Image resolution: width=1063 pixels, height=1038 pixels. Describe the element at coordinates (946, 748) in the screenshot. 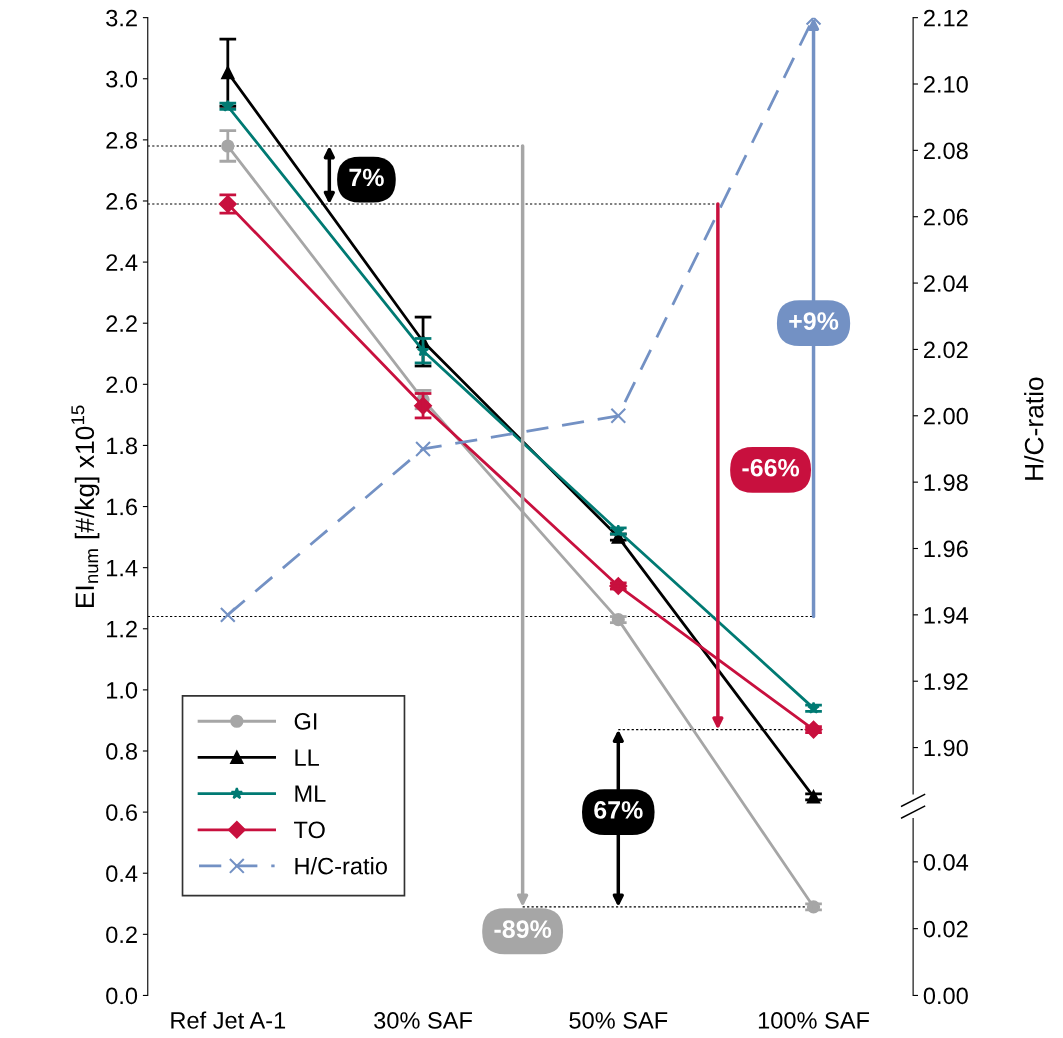

I see `y2-tick-label: 1.90` at that location.